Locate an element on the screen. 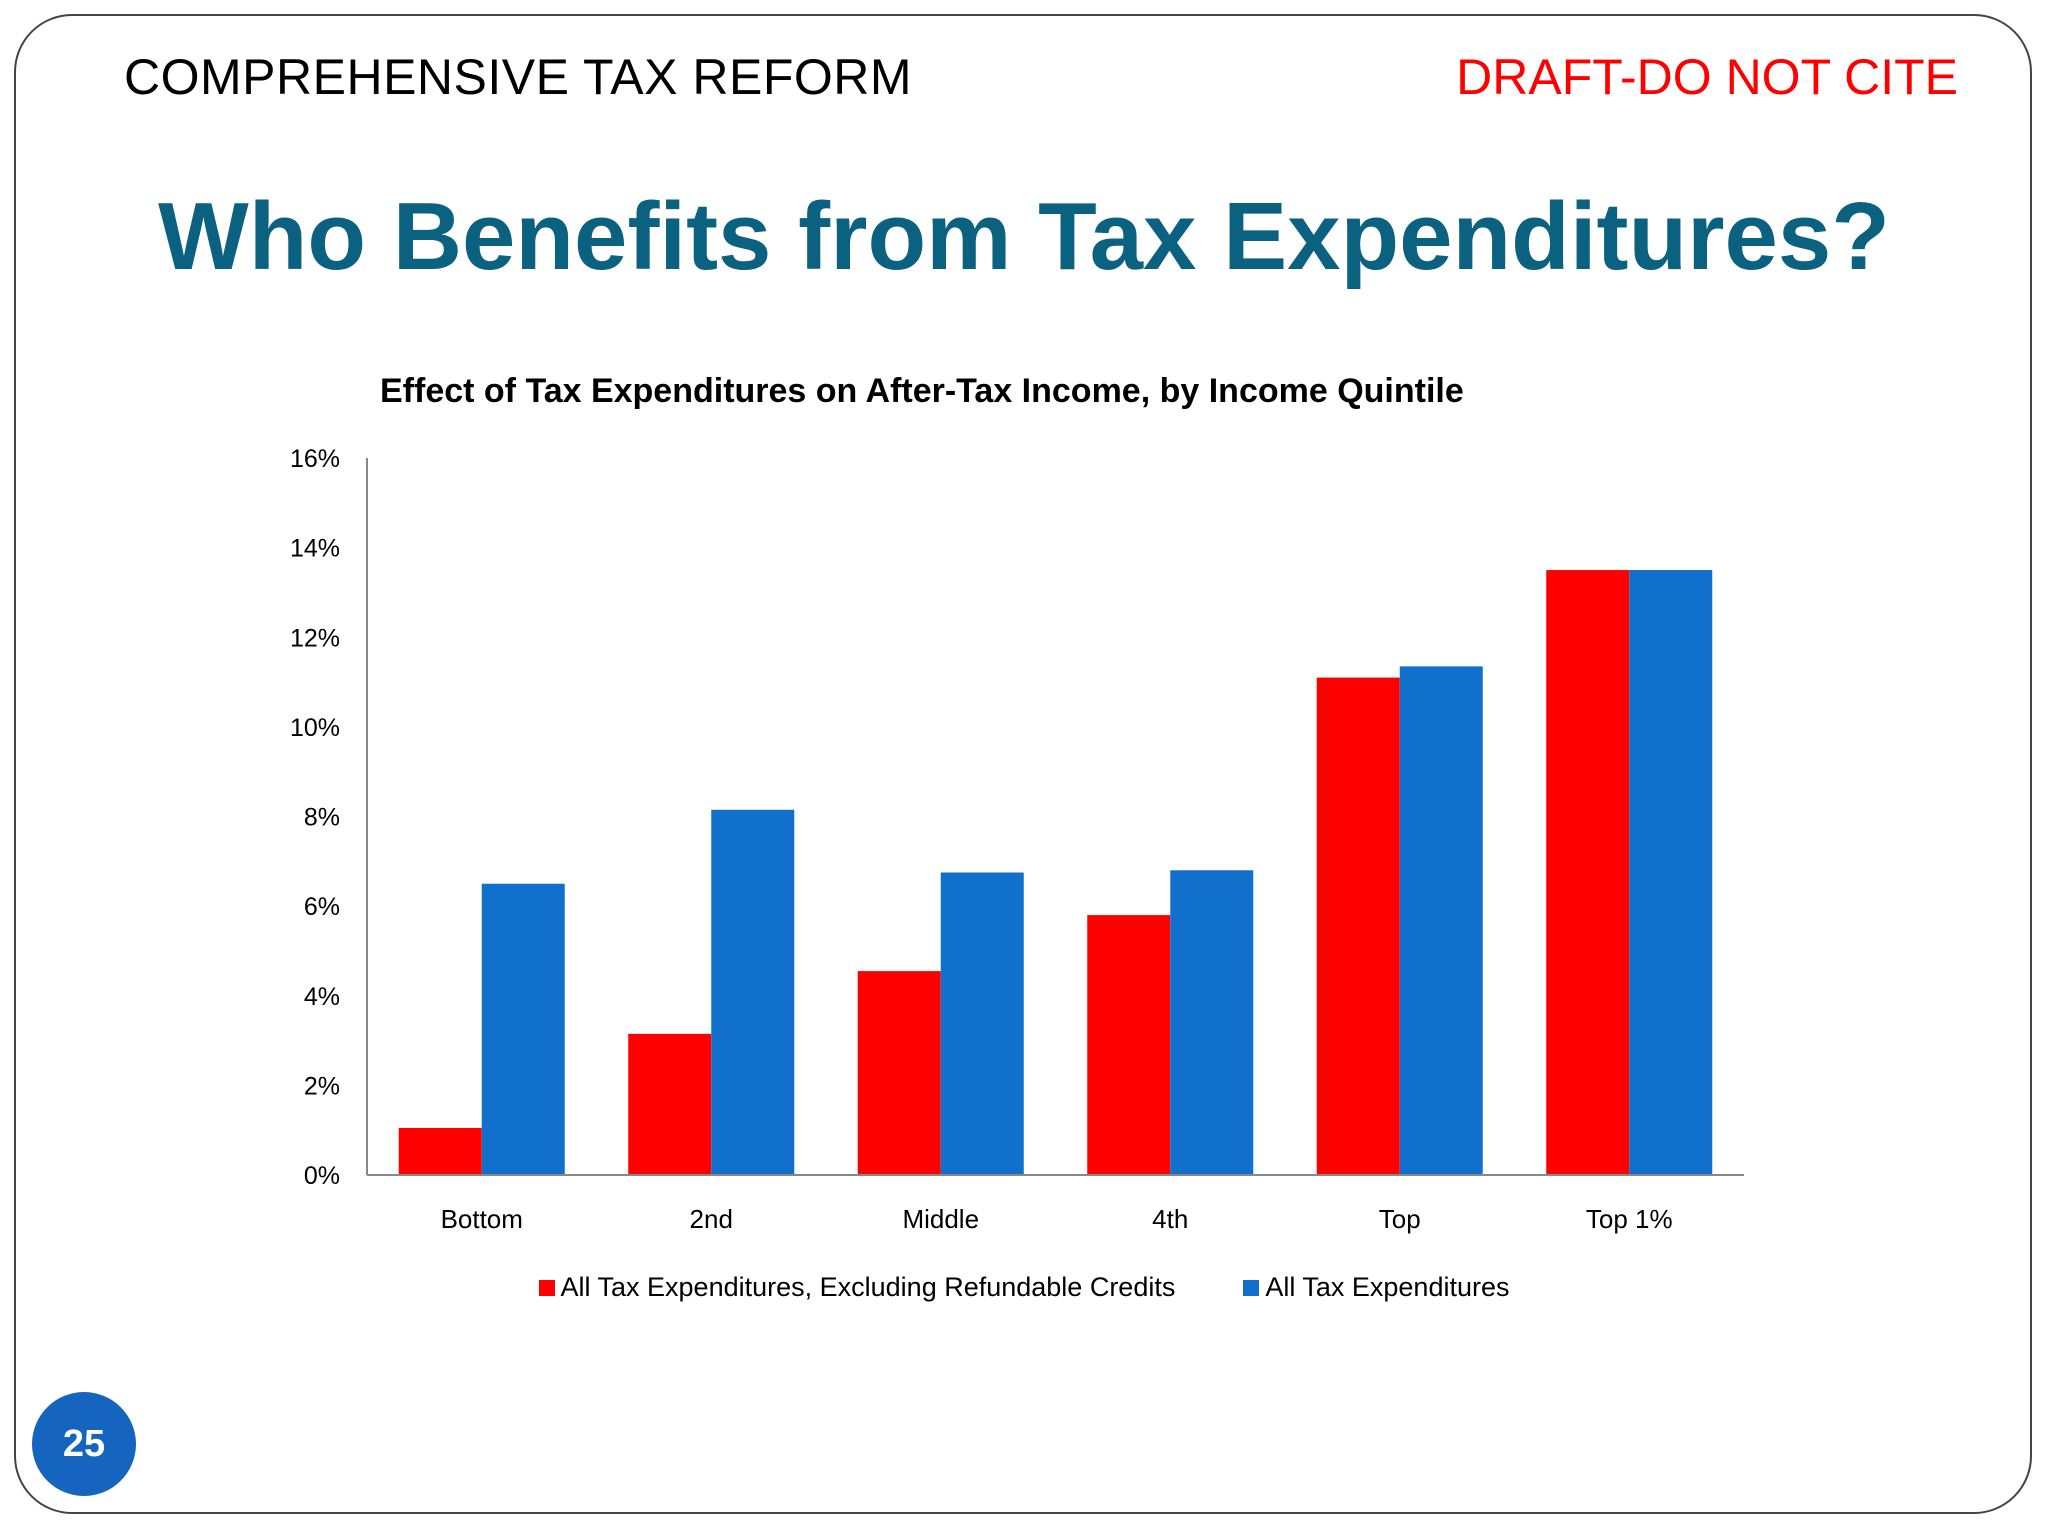 This screenshot has width=2048, height=1536. x-tick-label: 4th is located at coordinates (1170, 1219).